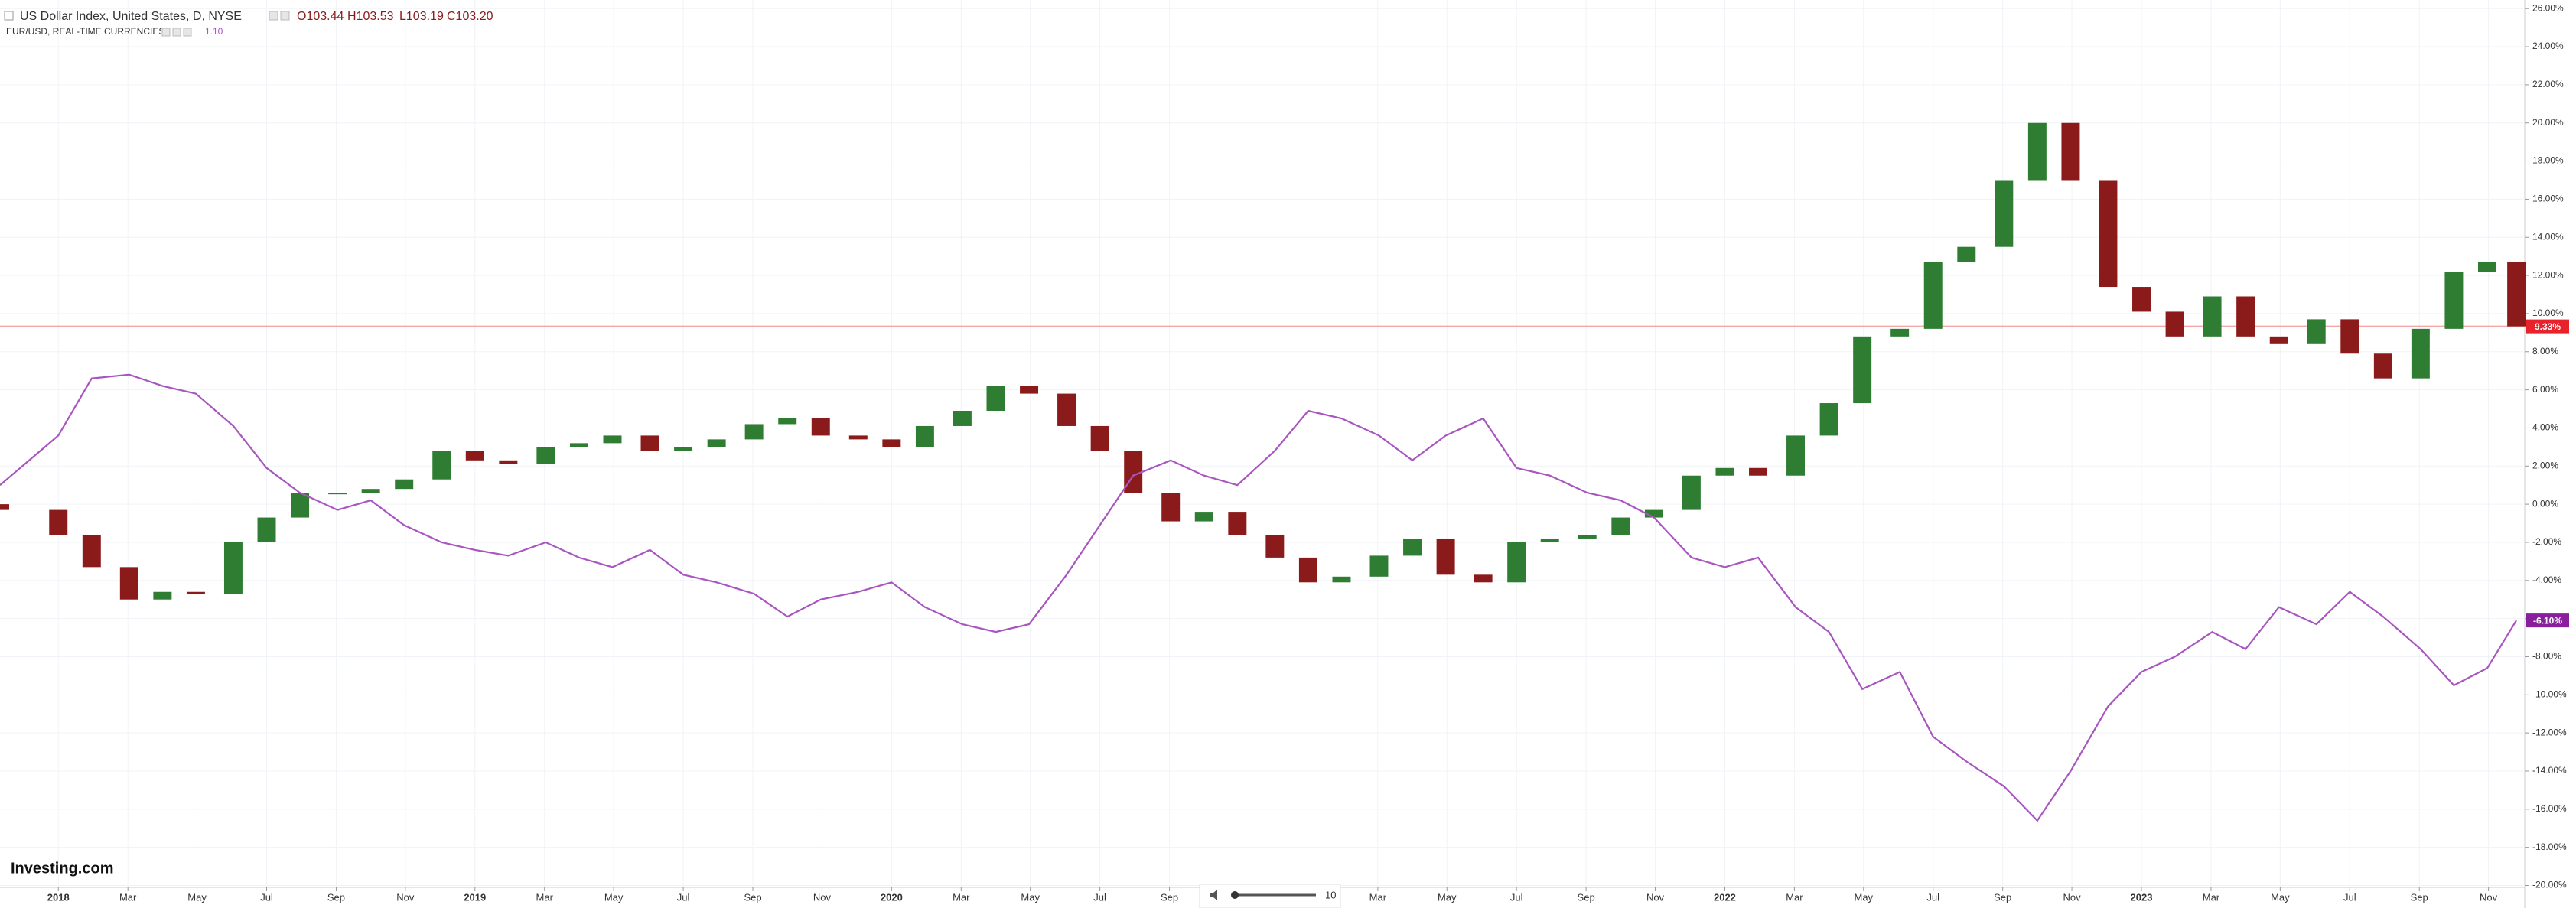 The height and width of the screenshot is (908, 2576). Describe the element at coordinates (2548, 620) in the screenshot. I see `price-tag-label: -6.10%` at that location.